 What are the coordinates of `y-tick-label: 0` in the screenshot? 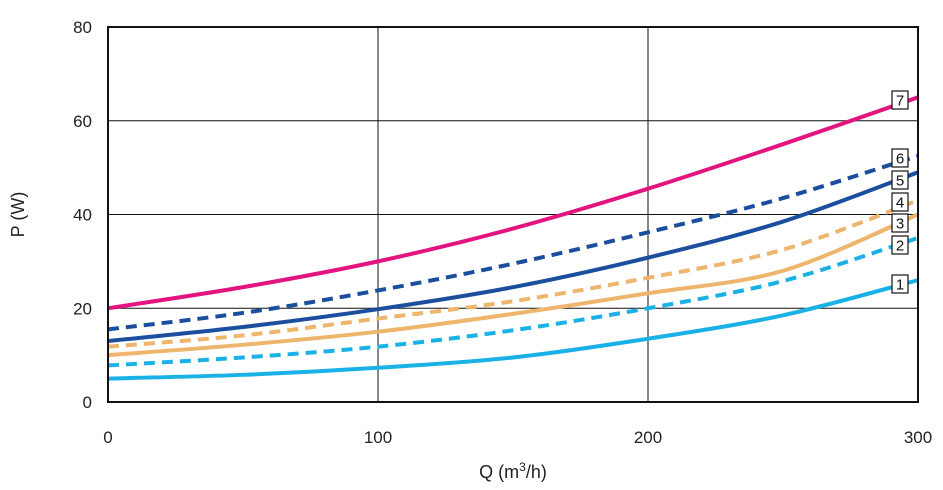 It's located at (87, 402).